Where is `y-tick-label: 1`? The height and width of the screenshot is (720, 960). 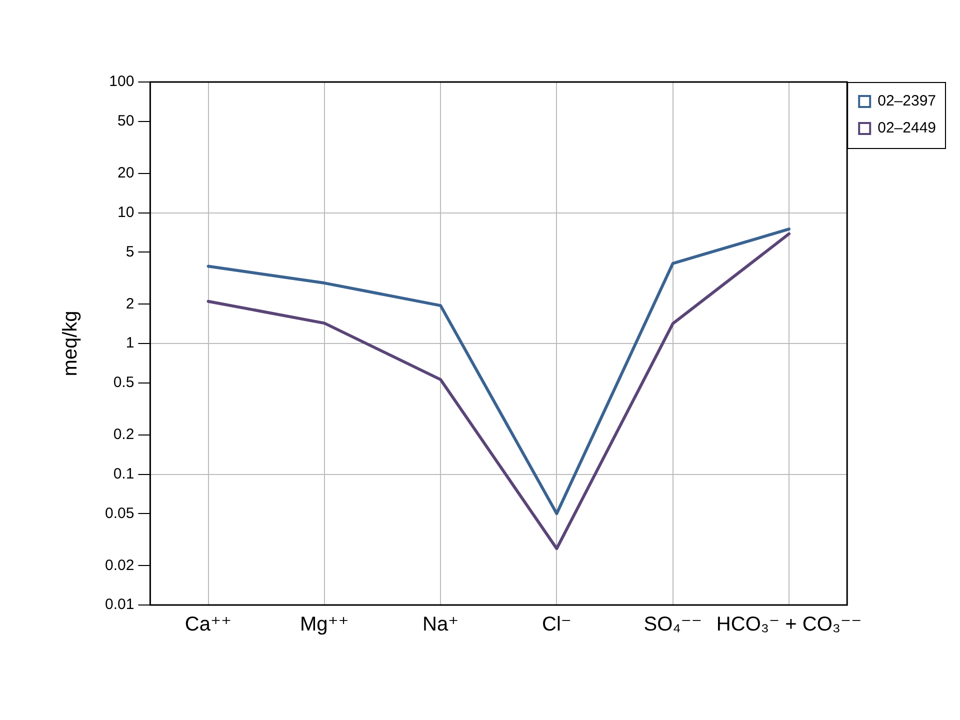 y-tick-label: 1 is located at coordinates (130, 343).